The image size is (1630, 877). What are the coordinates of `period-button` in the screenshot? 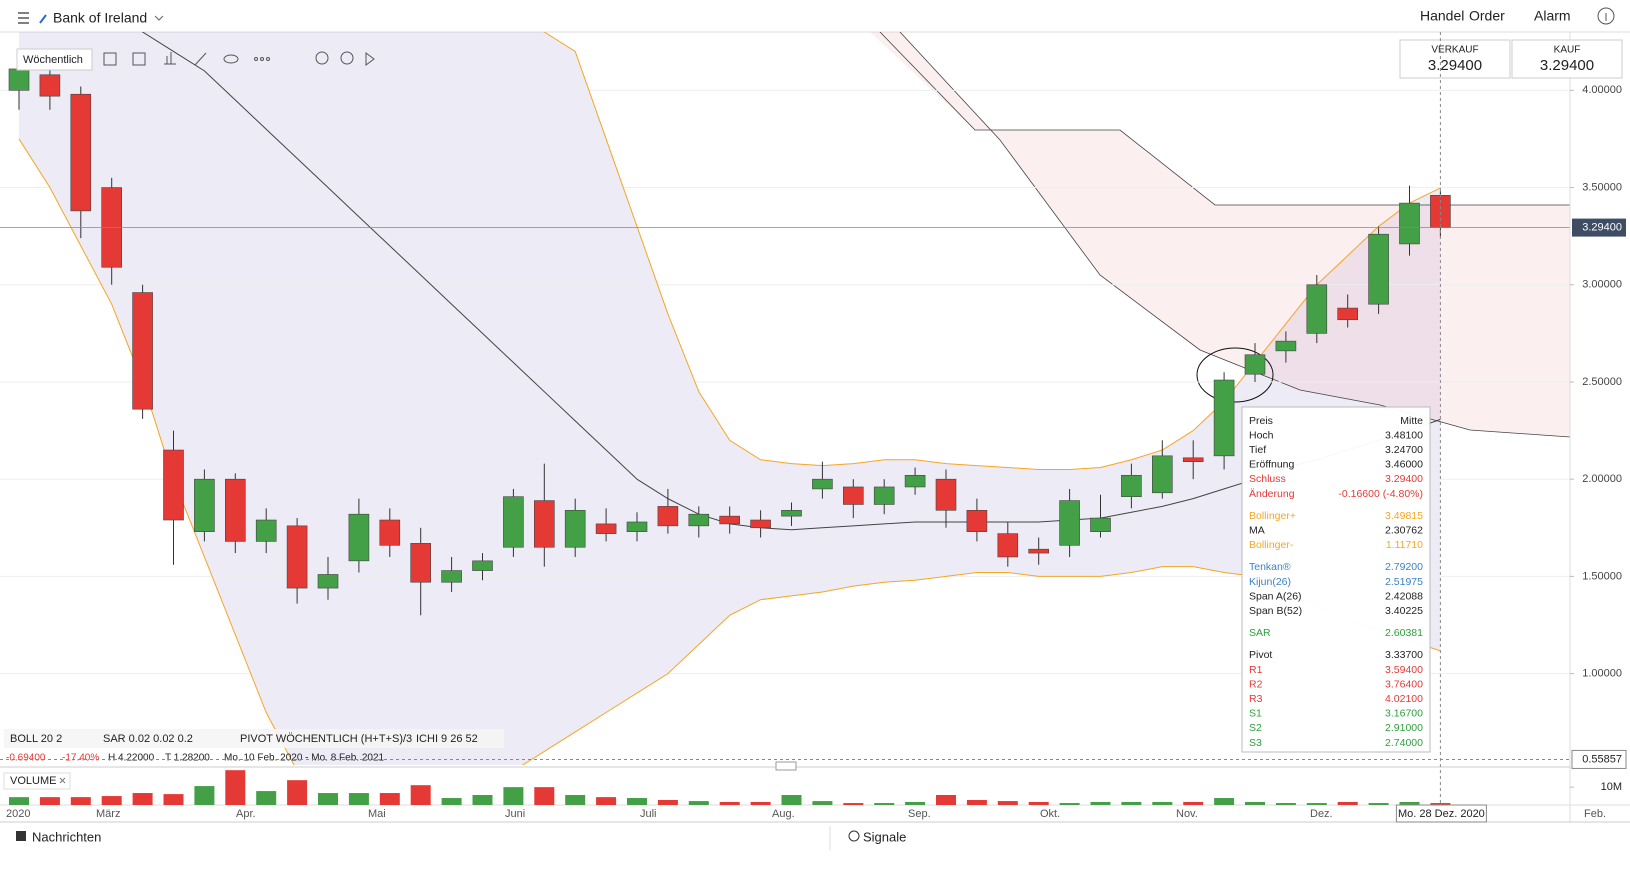 It's located at (54, 59).